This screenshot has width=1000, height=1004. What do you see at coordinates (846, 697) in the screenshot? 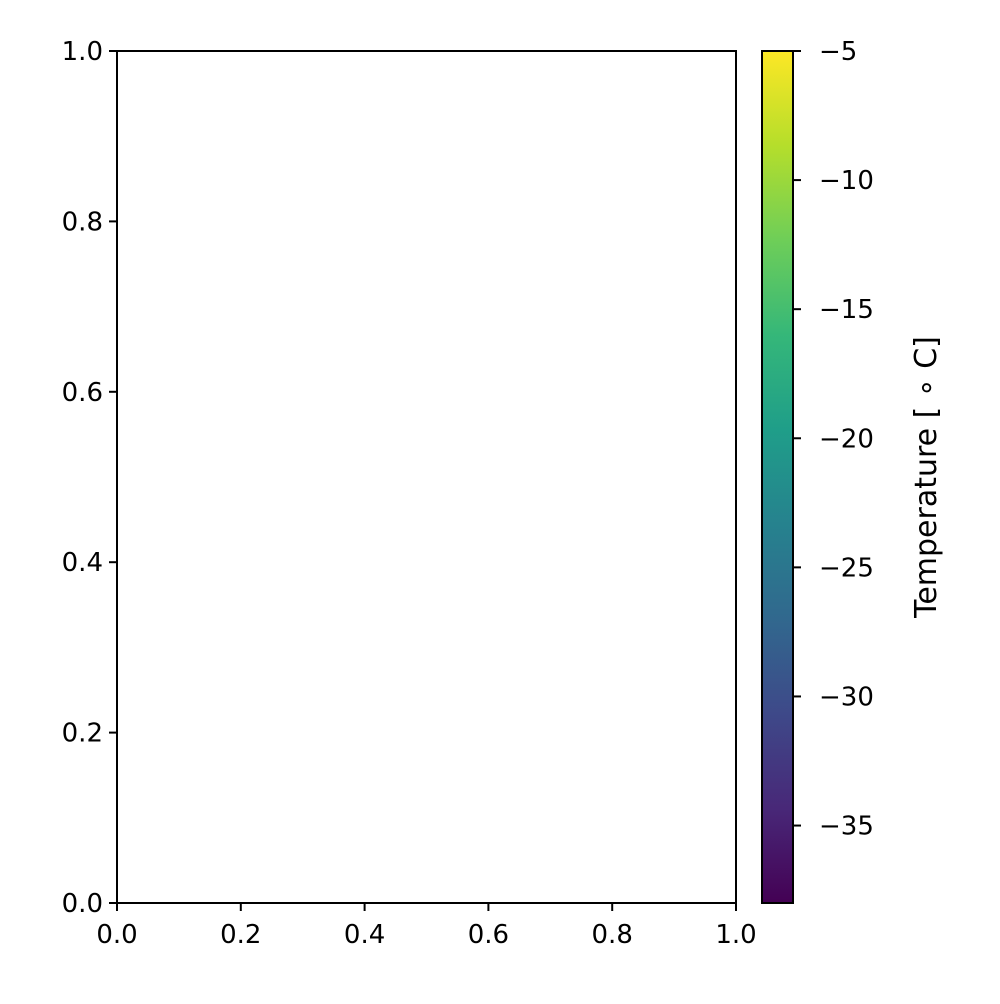
I see `colorbar-tick-label: −30` at bounding box center [846, 697].